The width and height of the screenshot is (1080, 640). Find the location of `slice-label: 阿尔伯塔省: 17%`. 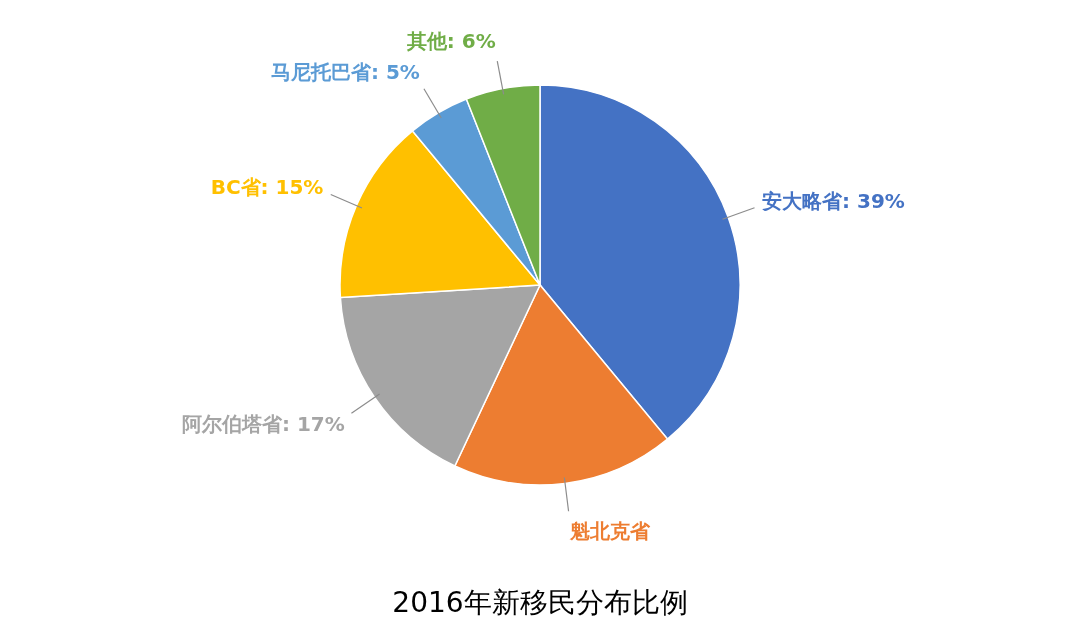

slice-label: 阿尔伯塔省: 17% is located at coordinates (263, 424).